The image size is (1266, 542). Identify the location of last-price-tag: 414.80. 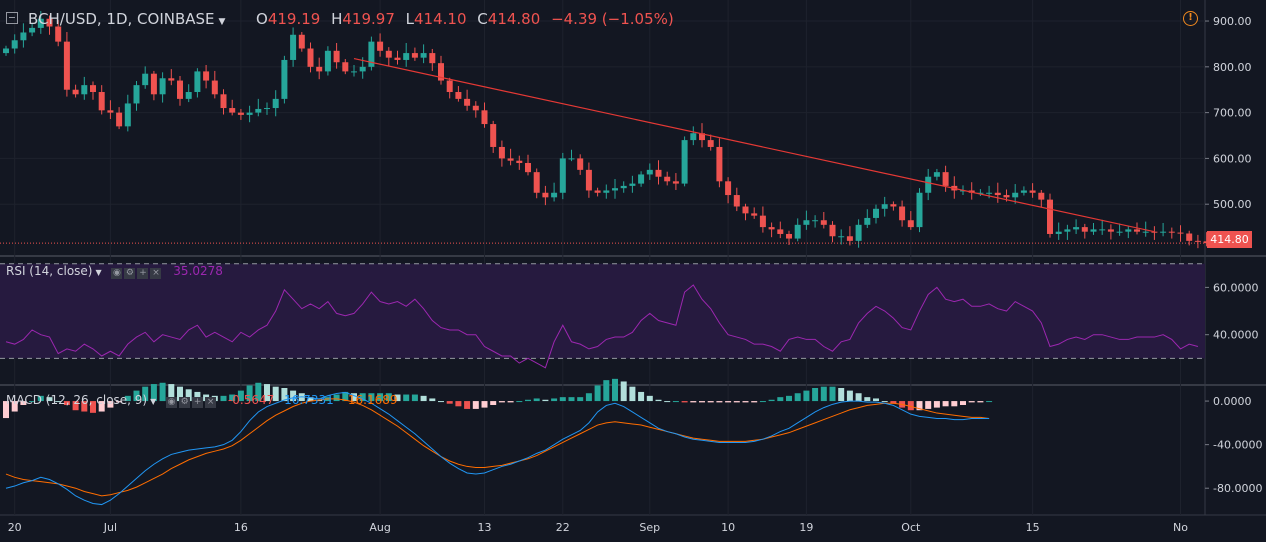
(1229, 239).